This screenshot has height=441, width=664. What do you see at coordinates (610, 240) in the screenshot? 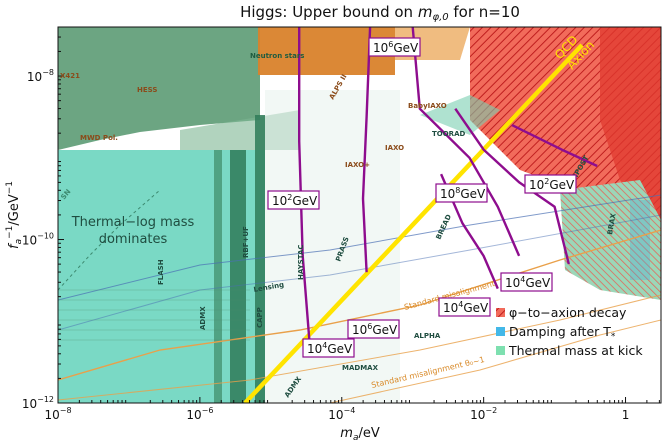
I see `thermal-hatch-patch` at bounding box center [610, 240].